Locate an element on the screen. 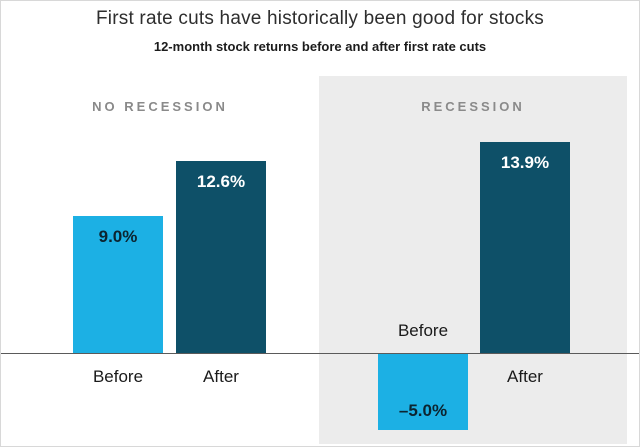 Image resolution: width=640 pixels, height=447 pixels. bar-no-recession-before: 9.0% is located at coordinates (118, 284).